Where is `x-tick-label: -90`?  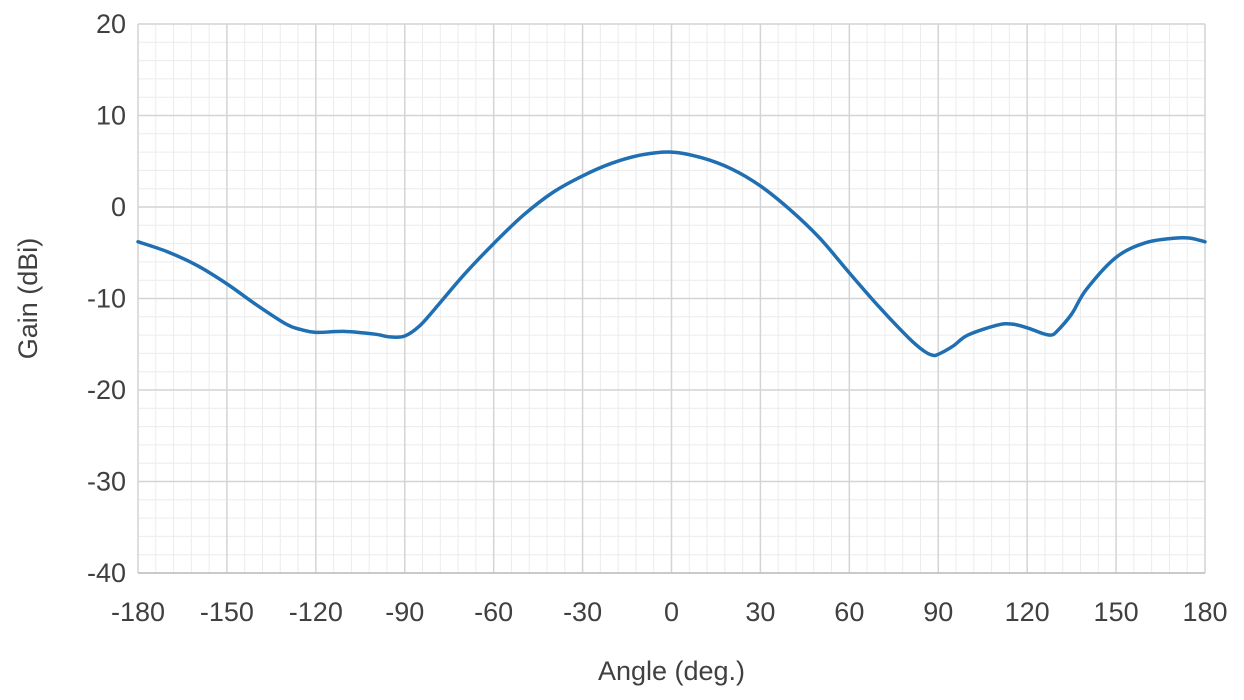 x-tick-label: -90 is located at coordinates (404, 612).